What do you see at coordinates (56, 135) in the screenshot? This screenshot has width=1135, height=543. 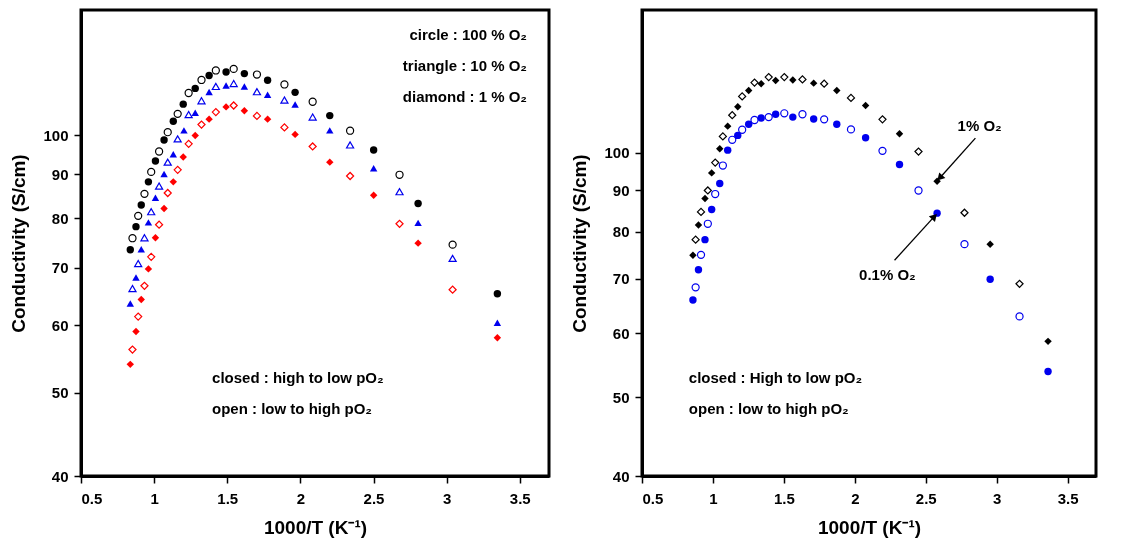 I see `y-tick-label: 100` at bounding box center [56, 135].